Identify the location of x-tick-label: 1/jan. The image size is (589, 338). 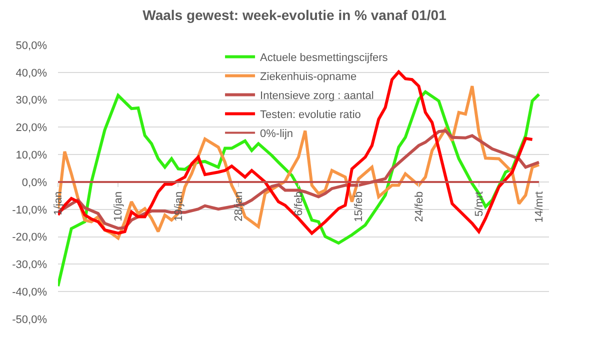
(58, 203).